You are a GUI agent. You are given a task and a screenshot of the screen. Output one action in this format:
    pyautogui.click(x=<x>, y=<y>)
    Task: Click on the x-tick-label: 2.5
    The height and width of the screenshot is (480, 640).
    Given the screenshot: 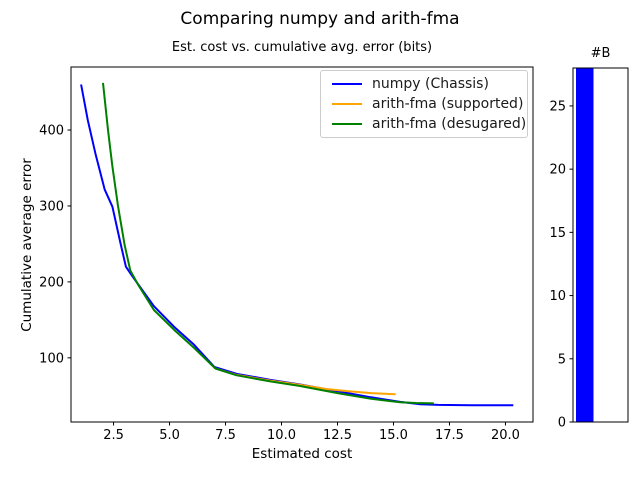 What is the action you would take?
    pyautogui.click(x=113, y=435)
    